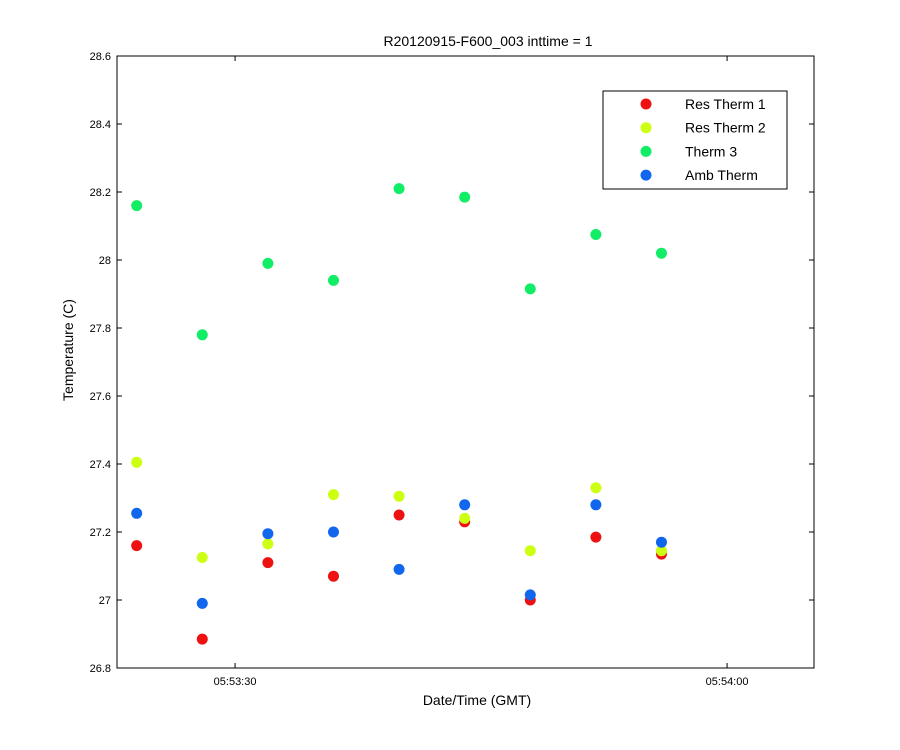  What do you see at coordinates (711, 151) in the screenshot?
I see `legend-label: Therm 3` at bounding box center [711, 151].